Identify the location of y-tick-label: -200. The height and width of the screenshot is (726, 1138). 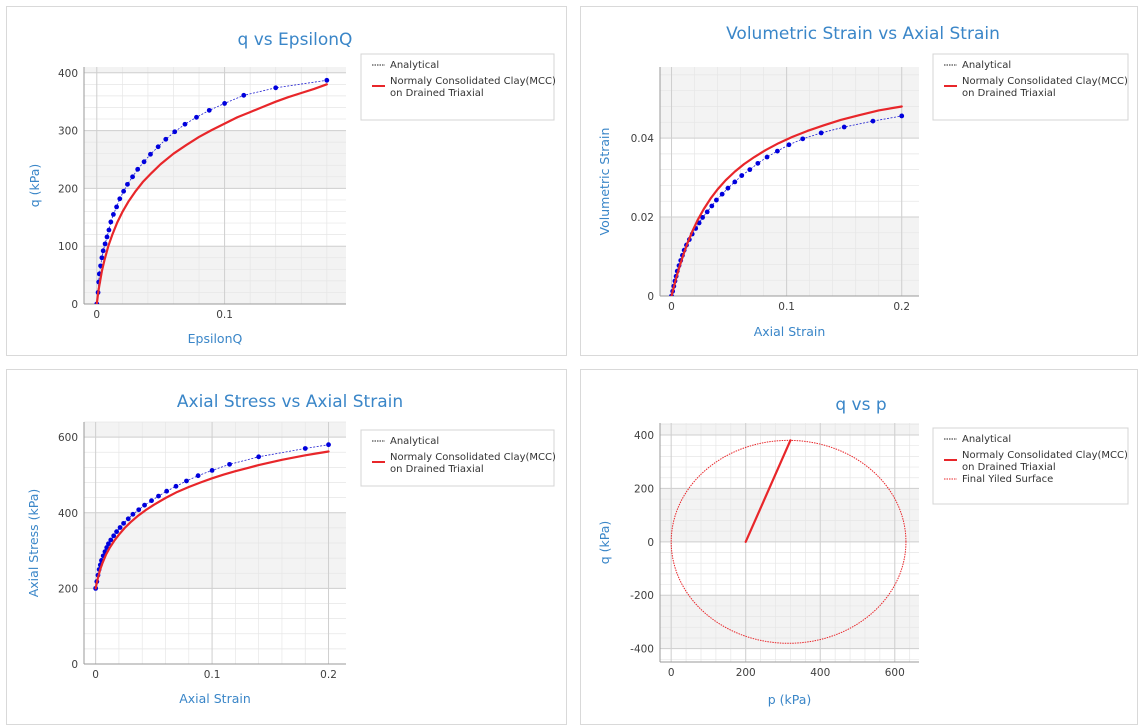
(642, 596).